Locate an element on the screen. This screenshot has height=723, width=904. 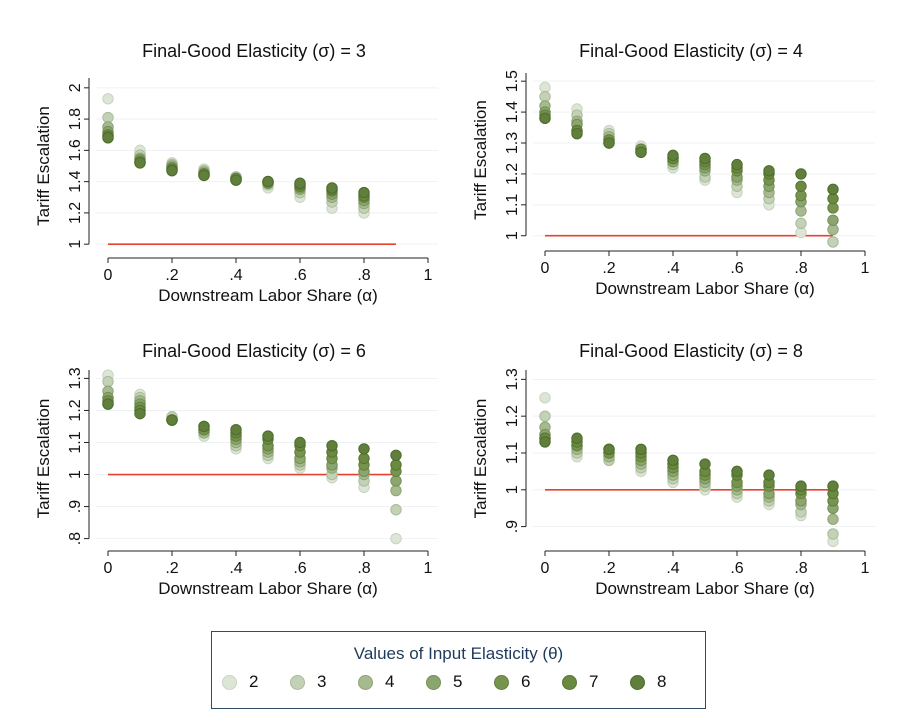
chart-title: Final-Good Elasticity (σ) = 8 is located at coordinates (691, 351).